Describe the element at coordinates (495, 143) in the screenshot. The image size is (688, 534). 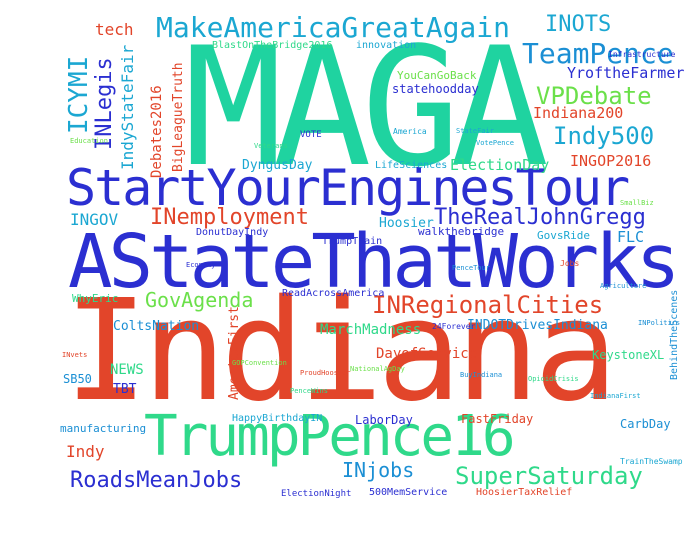
I see `cloud-word: VotePence` at that location.